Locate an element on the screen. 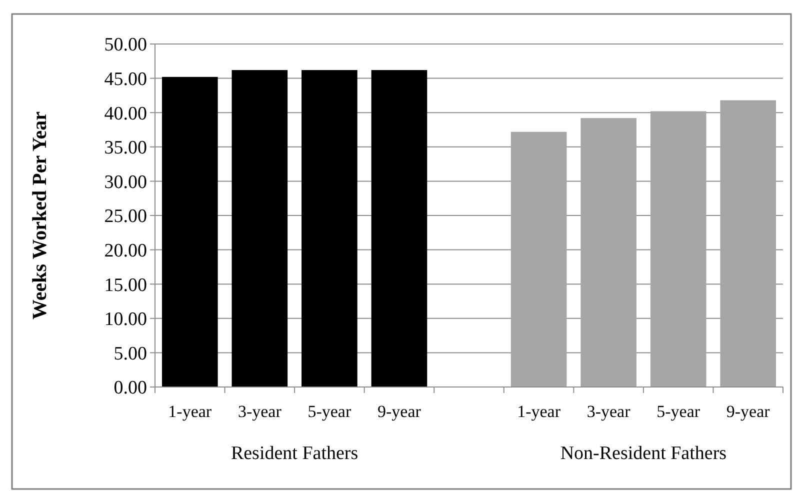  y-tick-label: 0.00 is located at coordinates (130, 388).